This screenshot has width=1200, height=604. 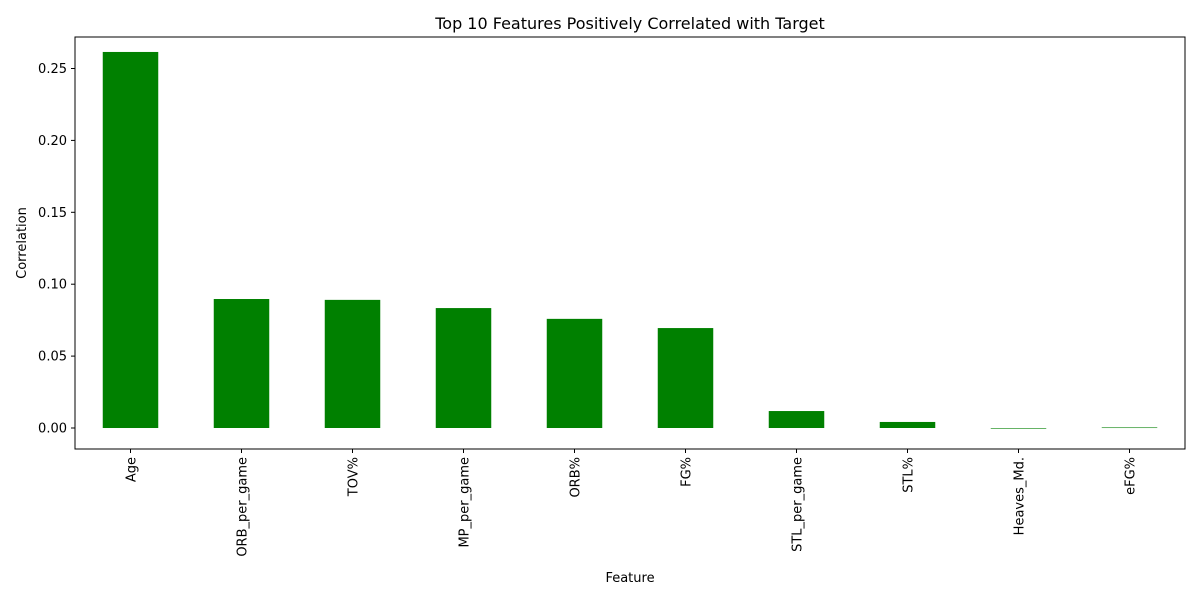 I want to click on x-tick-label: ORB_per_game, so click(x=243, y=507).